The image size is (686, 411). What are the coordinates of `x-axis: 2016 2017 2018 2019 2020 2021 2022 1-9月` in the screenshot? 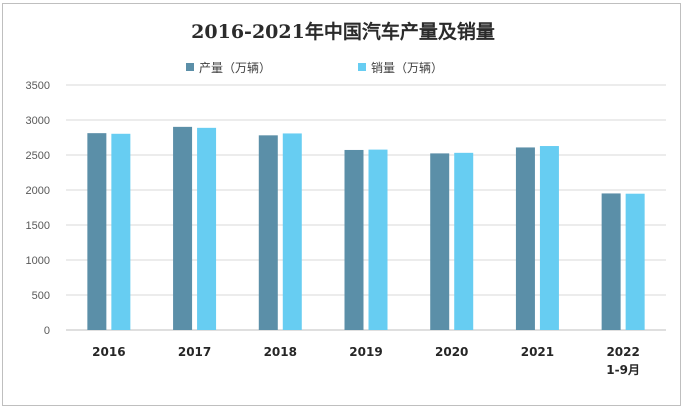 It's located at (366, 361).